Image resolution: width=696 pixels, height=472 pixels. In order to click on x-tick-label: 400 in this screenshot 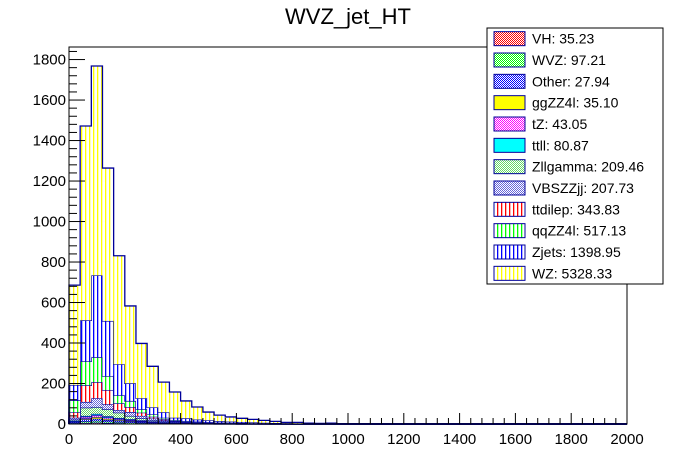, I will do `click(180, 439)`.